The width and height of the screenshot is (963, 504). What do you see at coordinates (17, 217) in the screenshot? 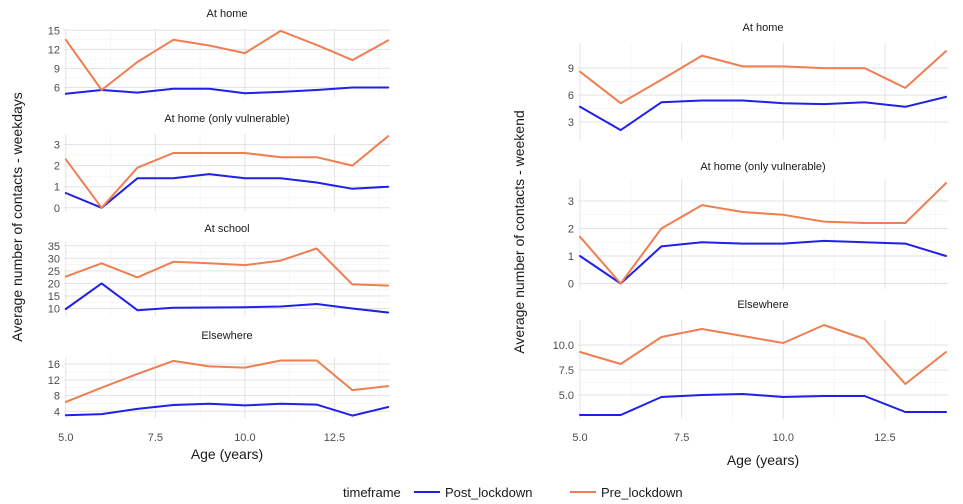
I see `y-axis-title: Average number of contacts - weekdays` at bounding box center [17, 217].